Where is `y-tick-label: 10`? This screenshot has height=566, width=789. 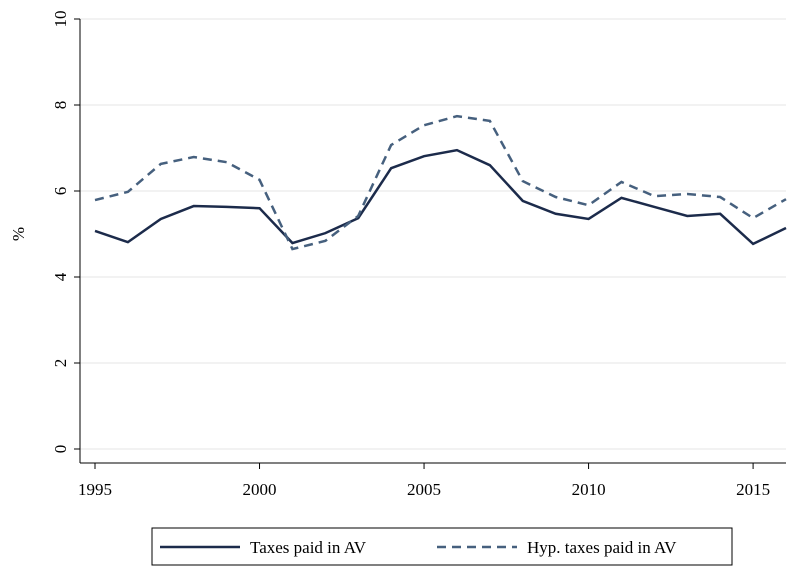 y-tick-label: 10 is located at coordinates (60, 19).